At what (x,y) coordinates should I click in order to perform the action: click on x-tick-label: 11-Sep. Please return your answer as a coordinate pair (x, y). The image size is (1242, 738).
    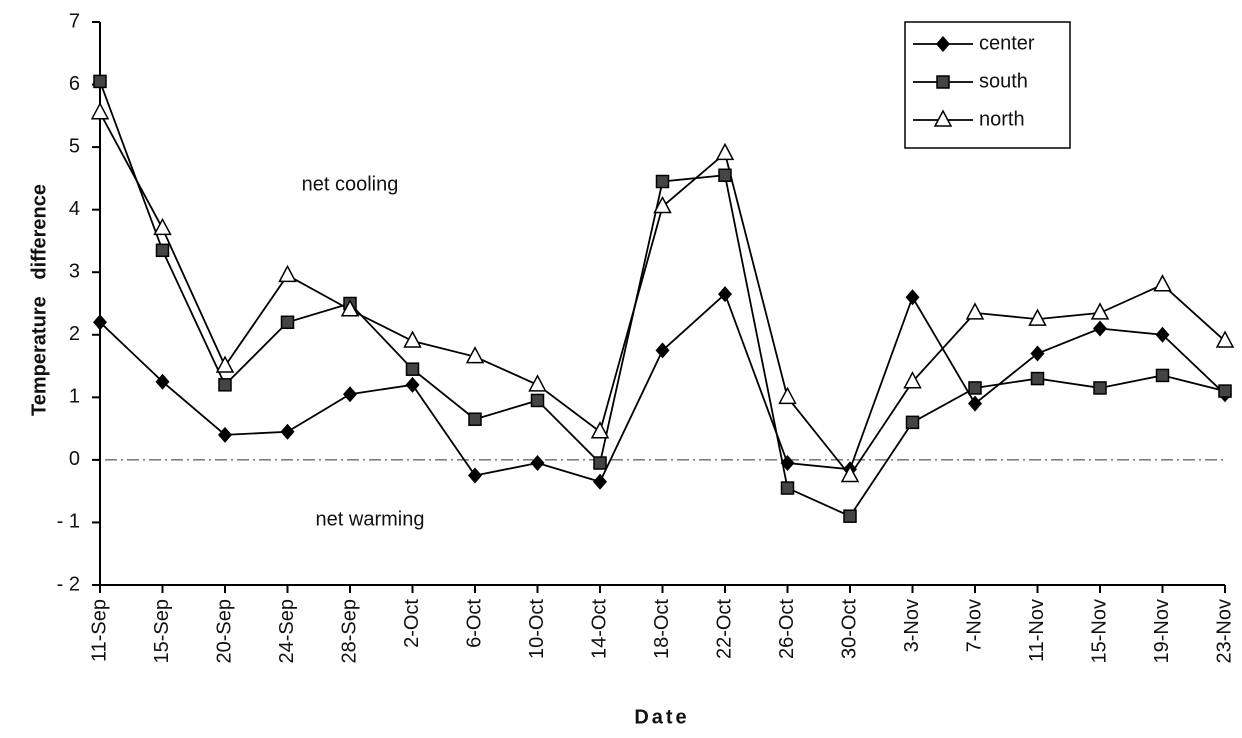
    Looking at the image, I should click on (99, 630).